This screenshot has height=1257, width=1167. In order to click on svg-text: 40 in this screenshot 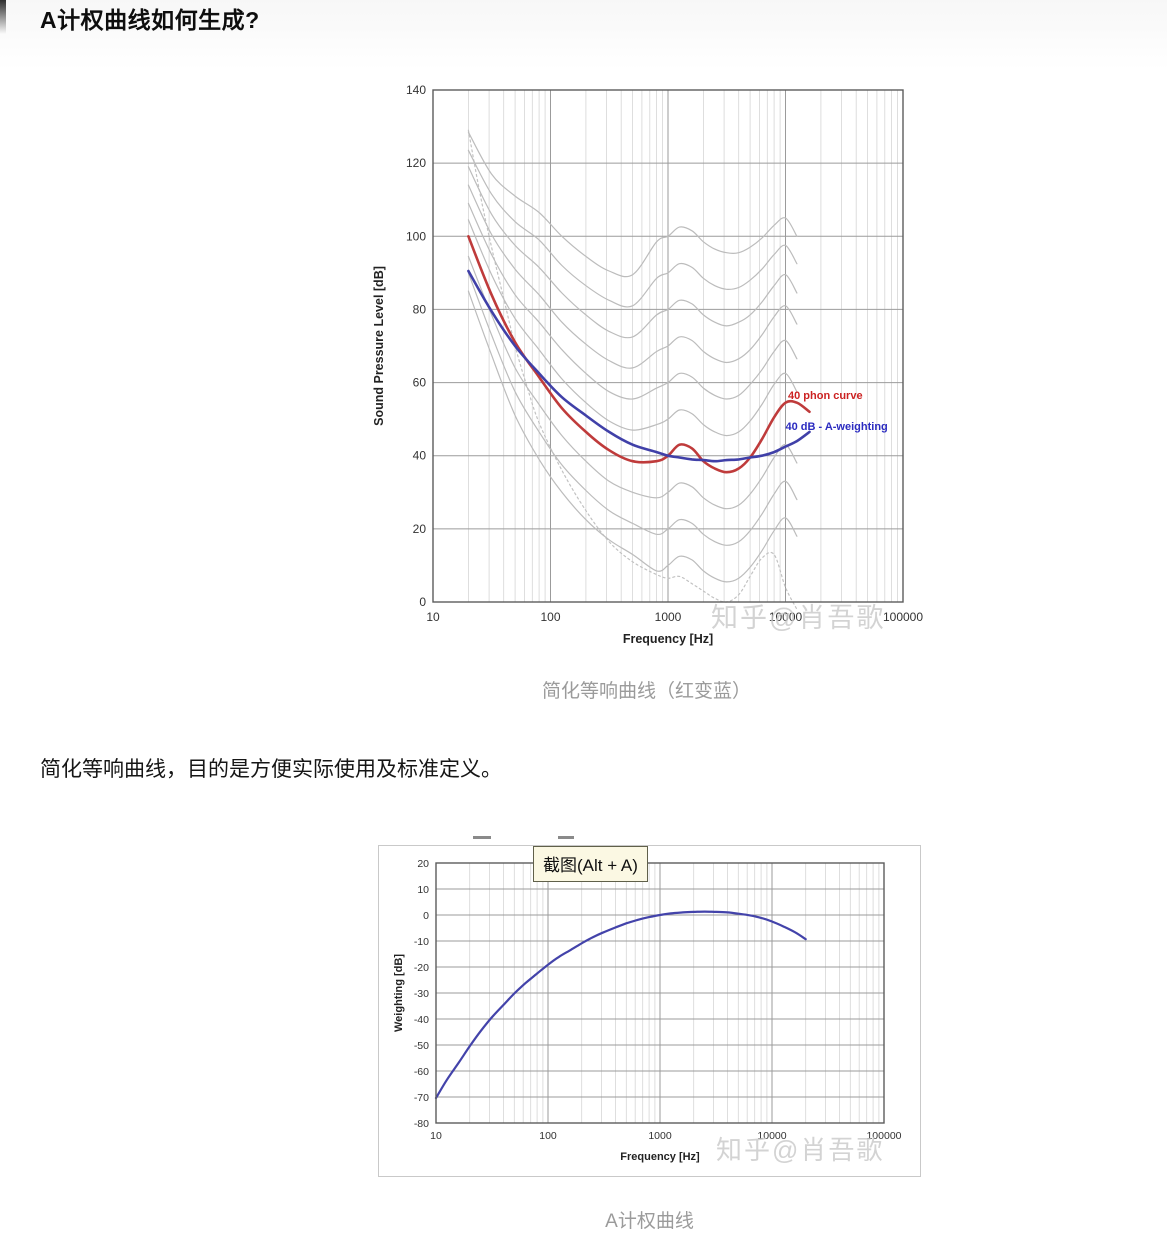, I will do `click(420, 456)`.